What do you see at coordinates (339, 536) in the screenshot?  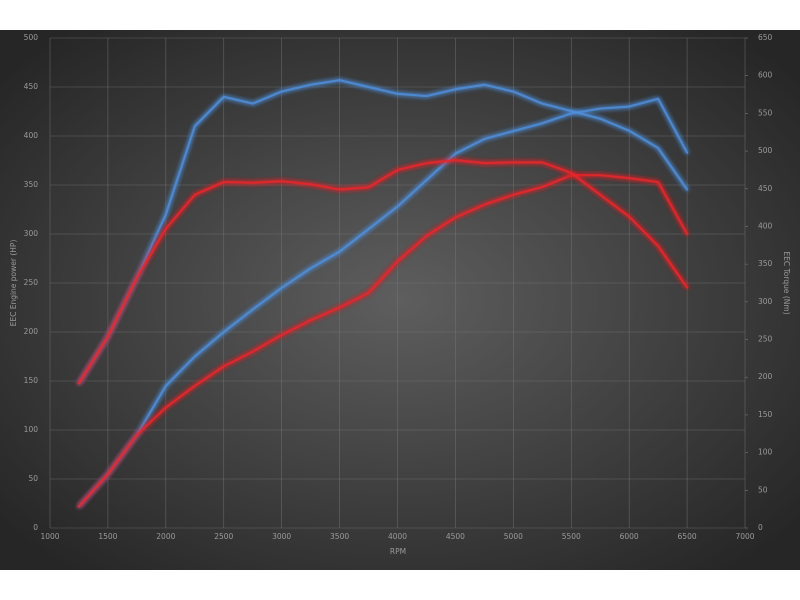 I see `x-tick-label: 3500` at bounding box center [339, 536].